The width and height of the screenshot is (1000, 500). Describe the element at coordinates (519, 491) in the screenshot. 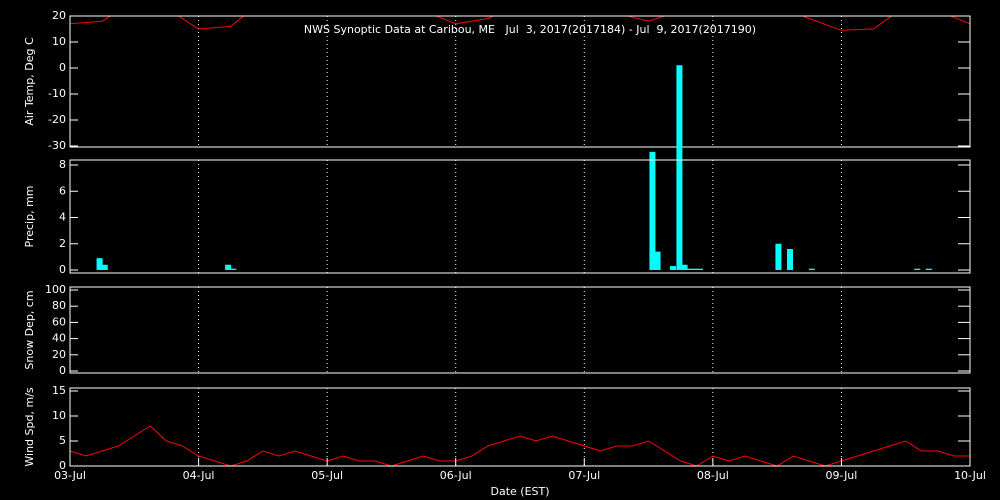

I see `x-axis-label: Date (EST)` at that location.